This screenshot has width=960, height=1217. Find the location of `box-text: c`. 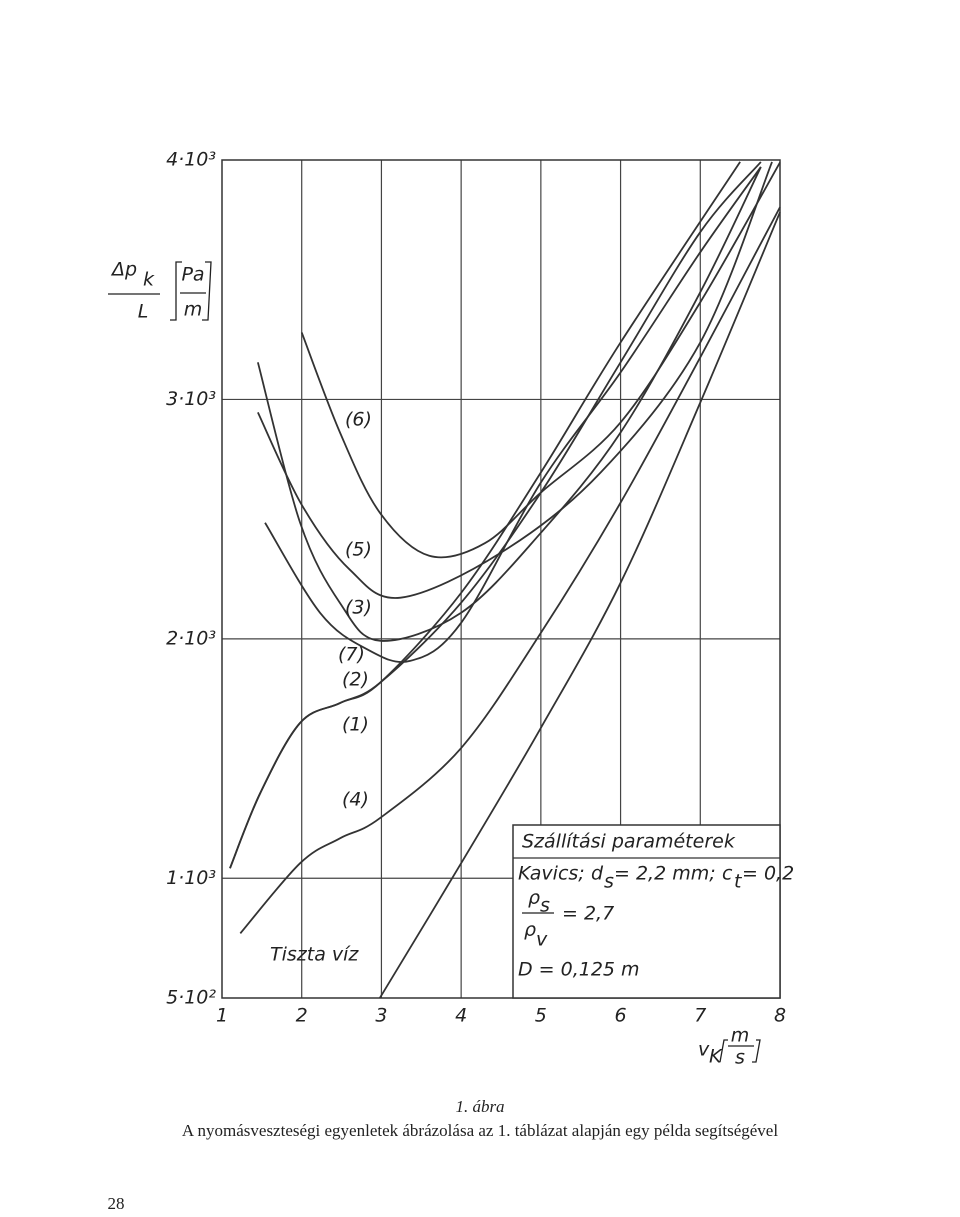

box-text: c is located at coordinates (727, 874).